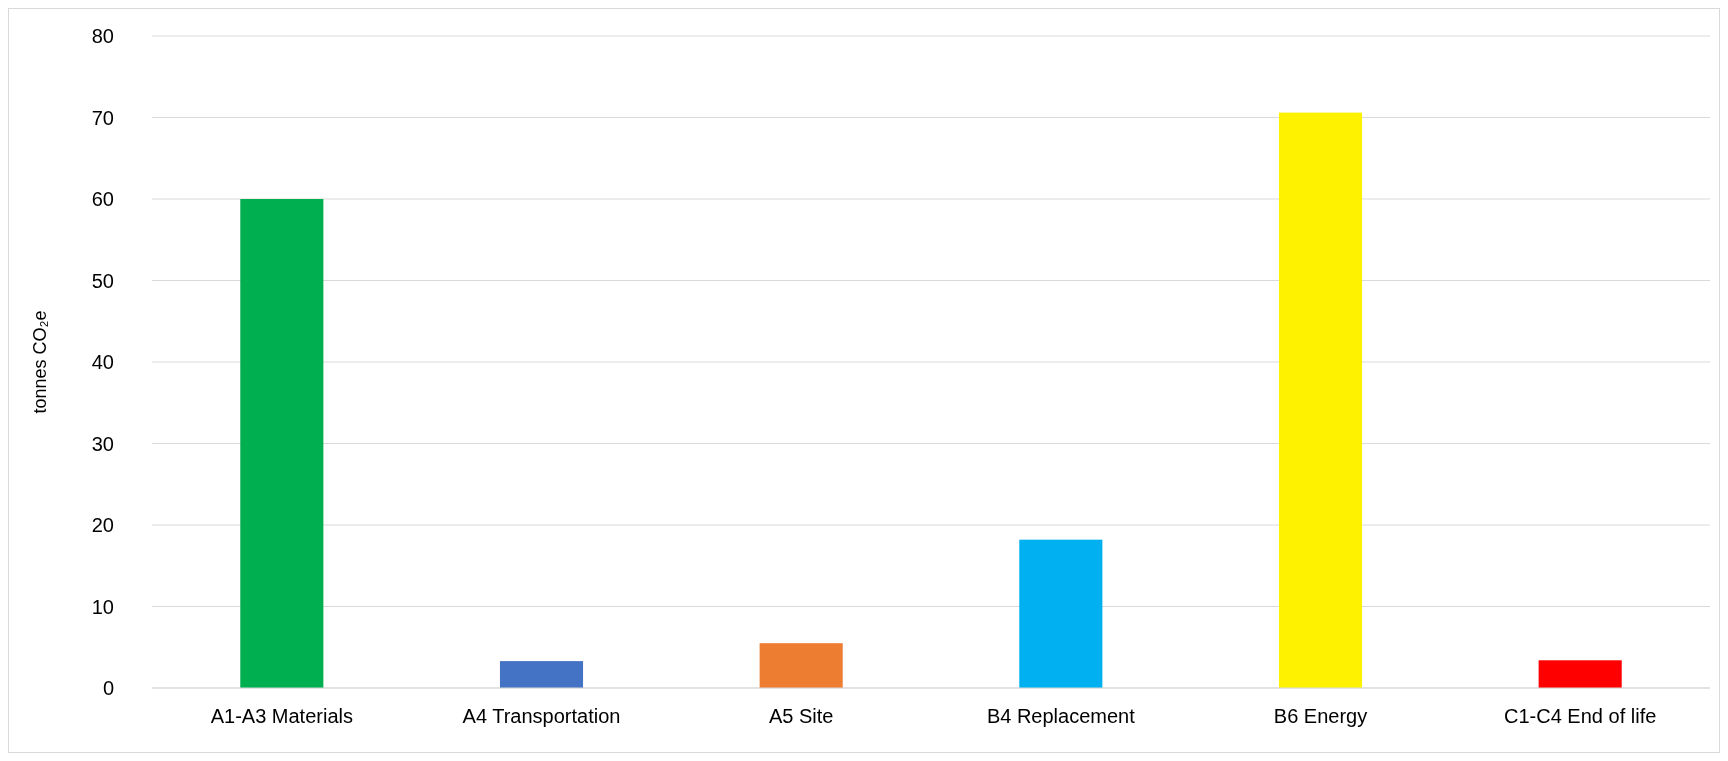 This screenshot has width=1728, height=761. What do you see at coordinates (102, 280) in the screenshot?
I see `y-tick-label: 50` at bounding box center [102, 280].